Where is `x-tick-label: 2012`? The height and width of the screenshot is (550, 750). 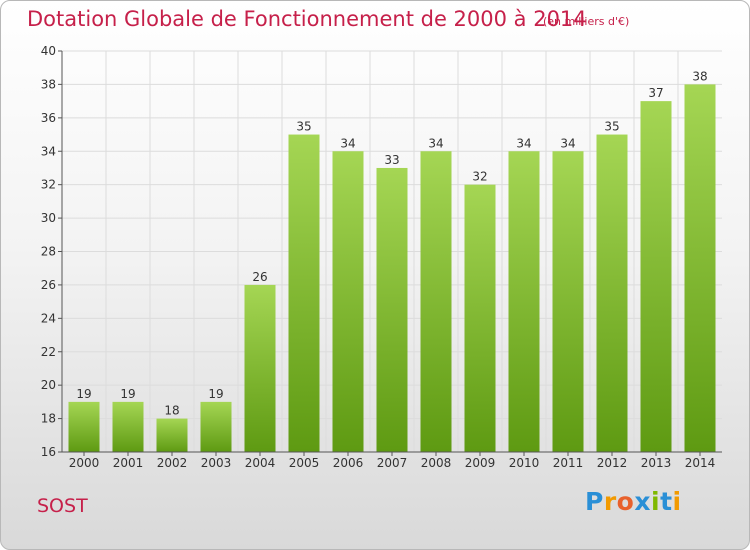
x-tick-label: 2012 is located at coordinates (612, 463).